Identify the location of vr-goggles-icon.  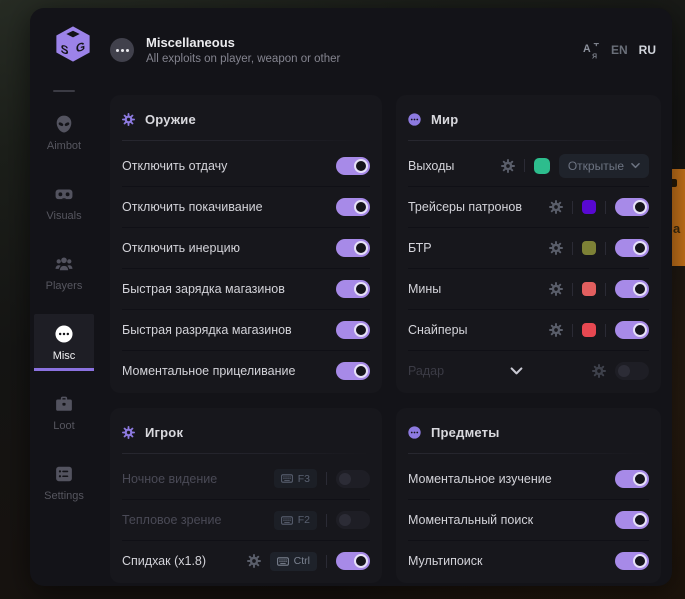
(64, 194).